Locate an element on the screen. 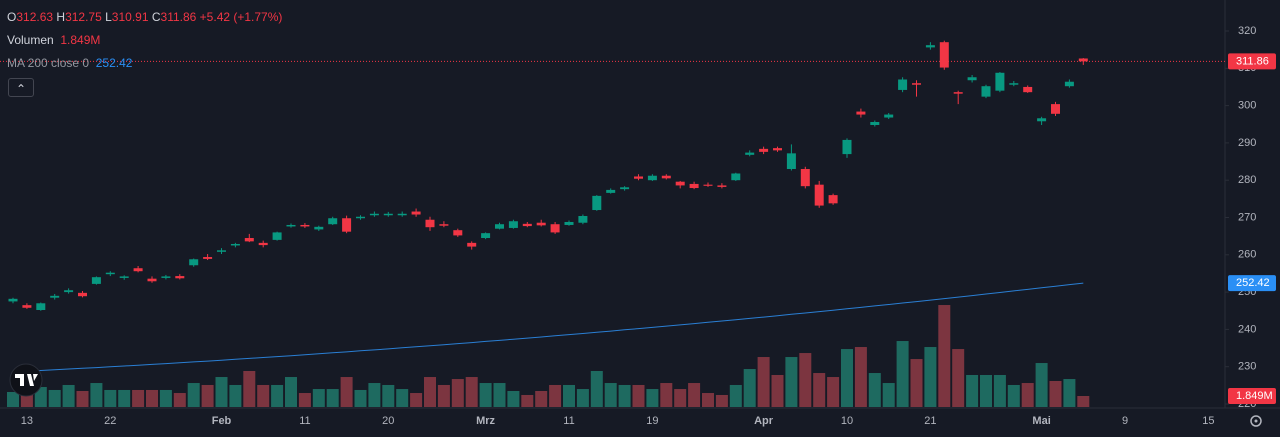 This screenshot has width=1280, height=437. x-tick-label: 13 is located at coordinates (27, 421).